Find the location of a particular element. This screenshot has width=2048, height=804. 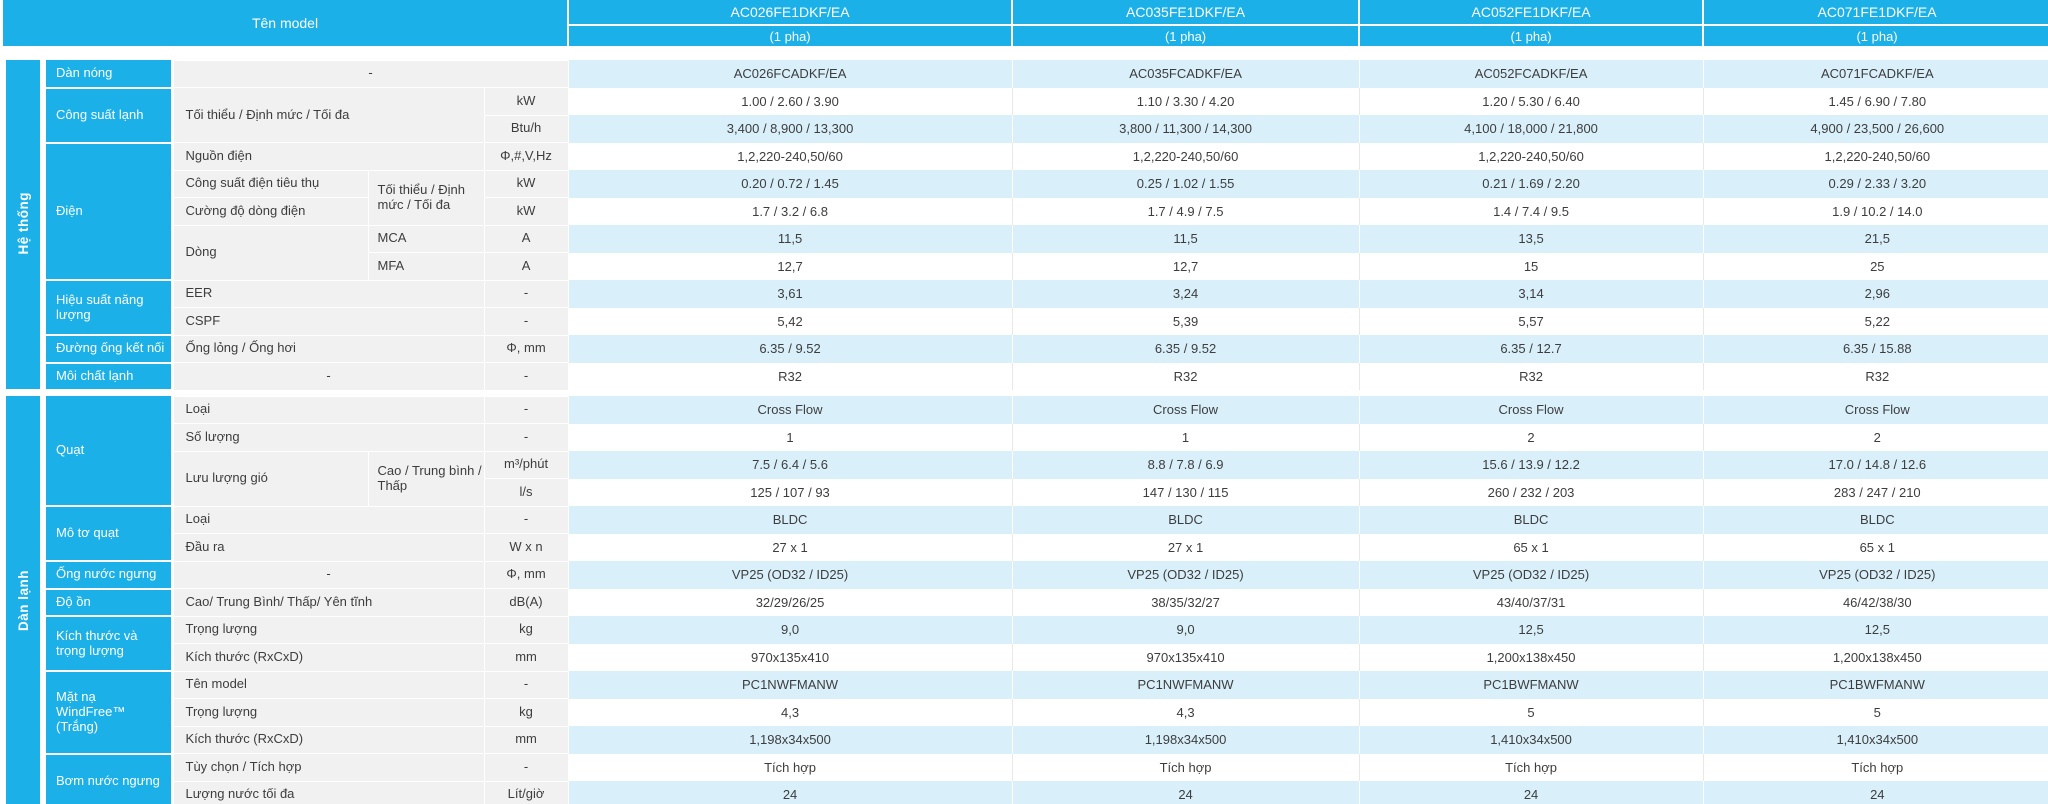

group-label-he-thong: Hệ thống is located at coordinates (23, 225).